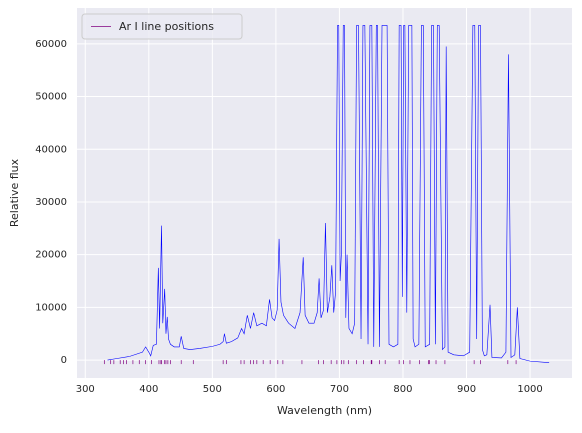  What do you see at coordinates (402, 389) in the screenshot?
I see `x-tick-label: 800` at bounding box center [402, 389].